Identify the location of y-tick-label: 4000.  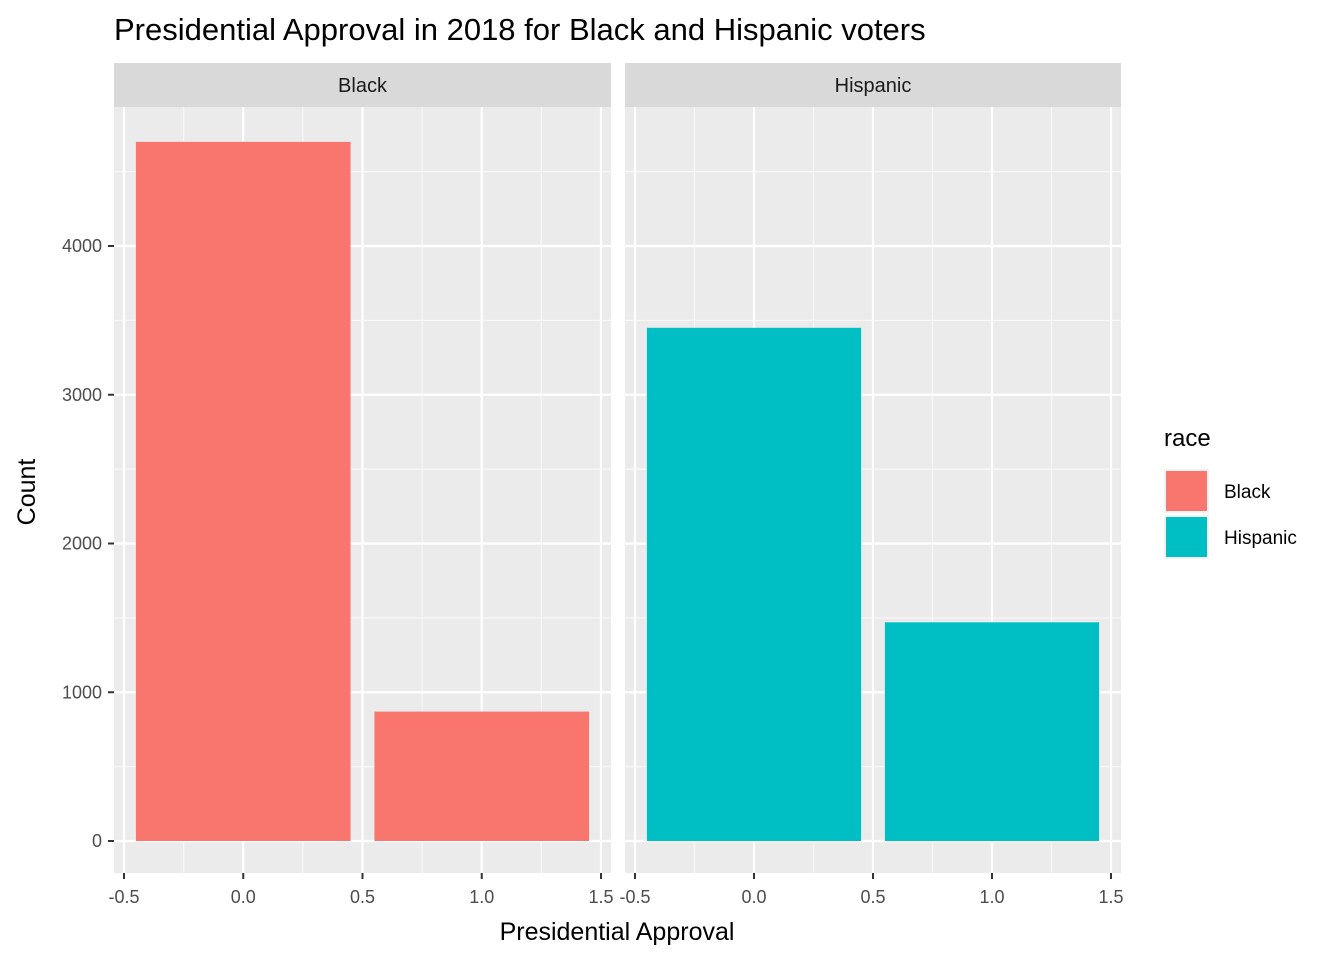
(82, 246).